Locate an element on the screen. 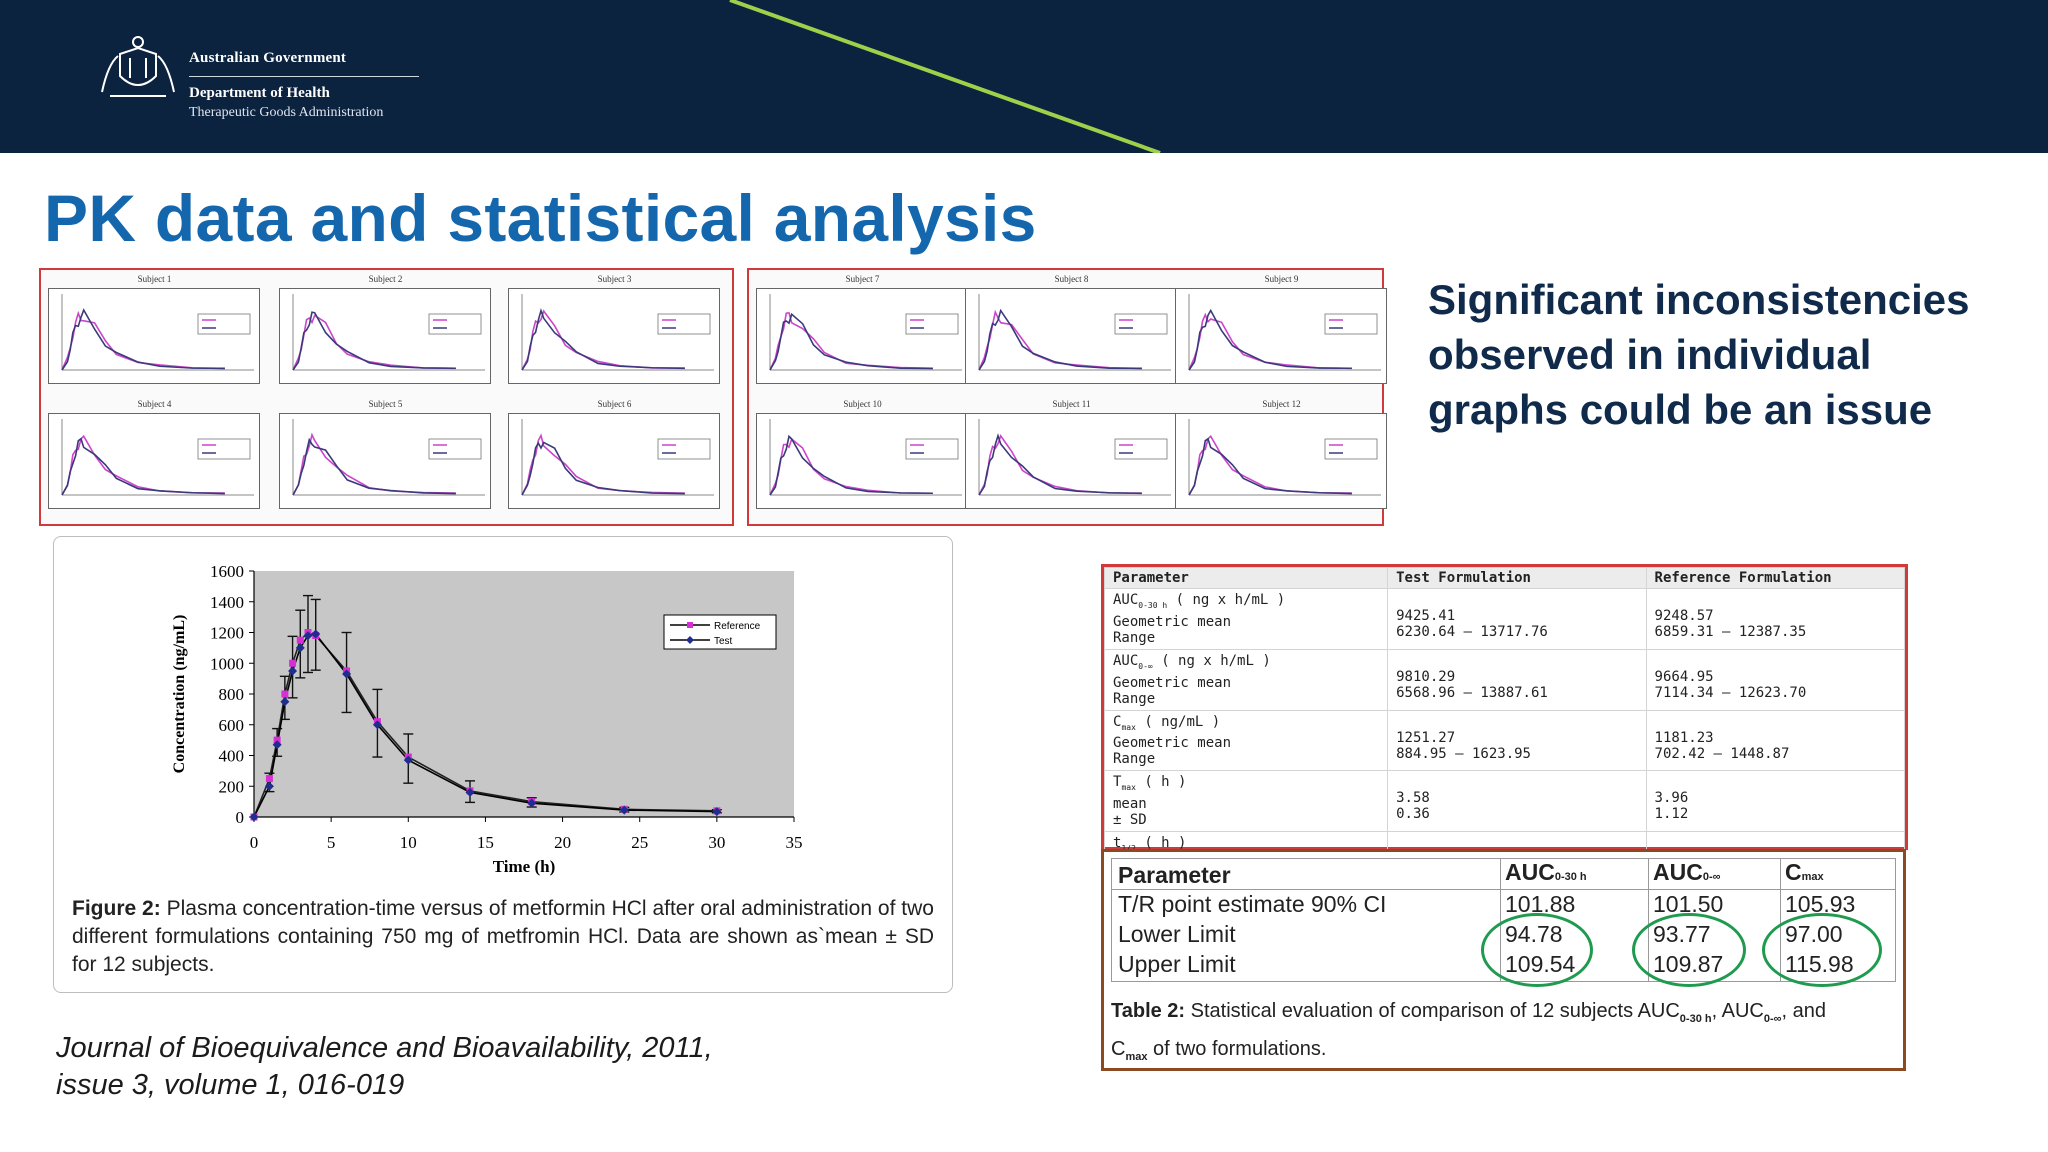 The width and height of the screenshot is (2048, 1152). reference-cell: 9664.95 7114.34 – 12623.70 is located at coordinates (1775, 679).